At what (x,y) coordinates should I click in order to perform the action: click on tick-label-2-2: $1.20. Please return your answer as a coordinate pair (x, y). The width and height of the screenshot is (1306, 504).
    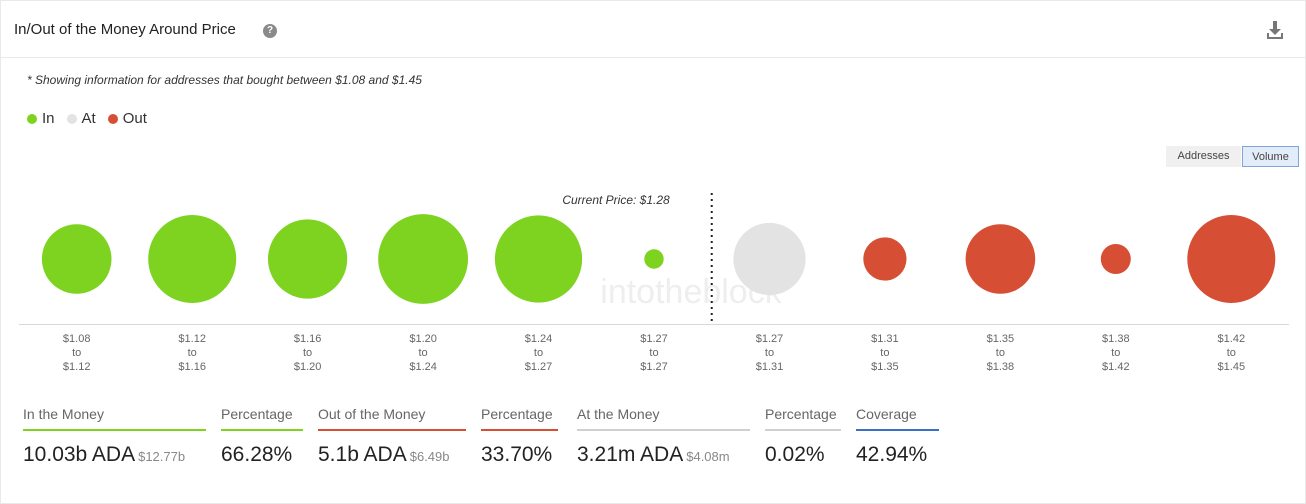
    Looking at the image, I should click on (308, 367).